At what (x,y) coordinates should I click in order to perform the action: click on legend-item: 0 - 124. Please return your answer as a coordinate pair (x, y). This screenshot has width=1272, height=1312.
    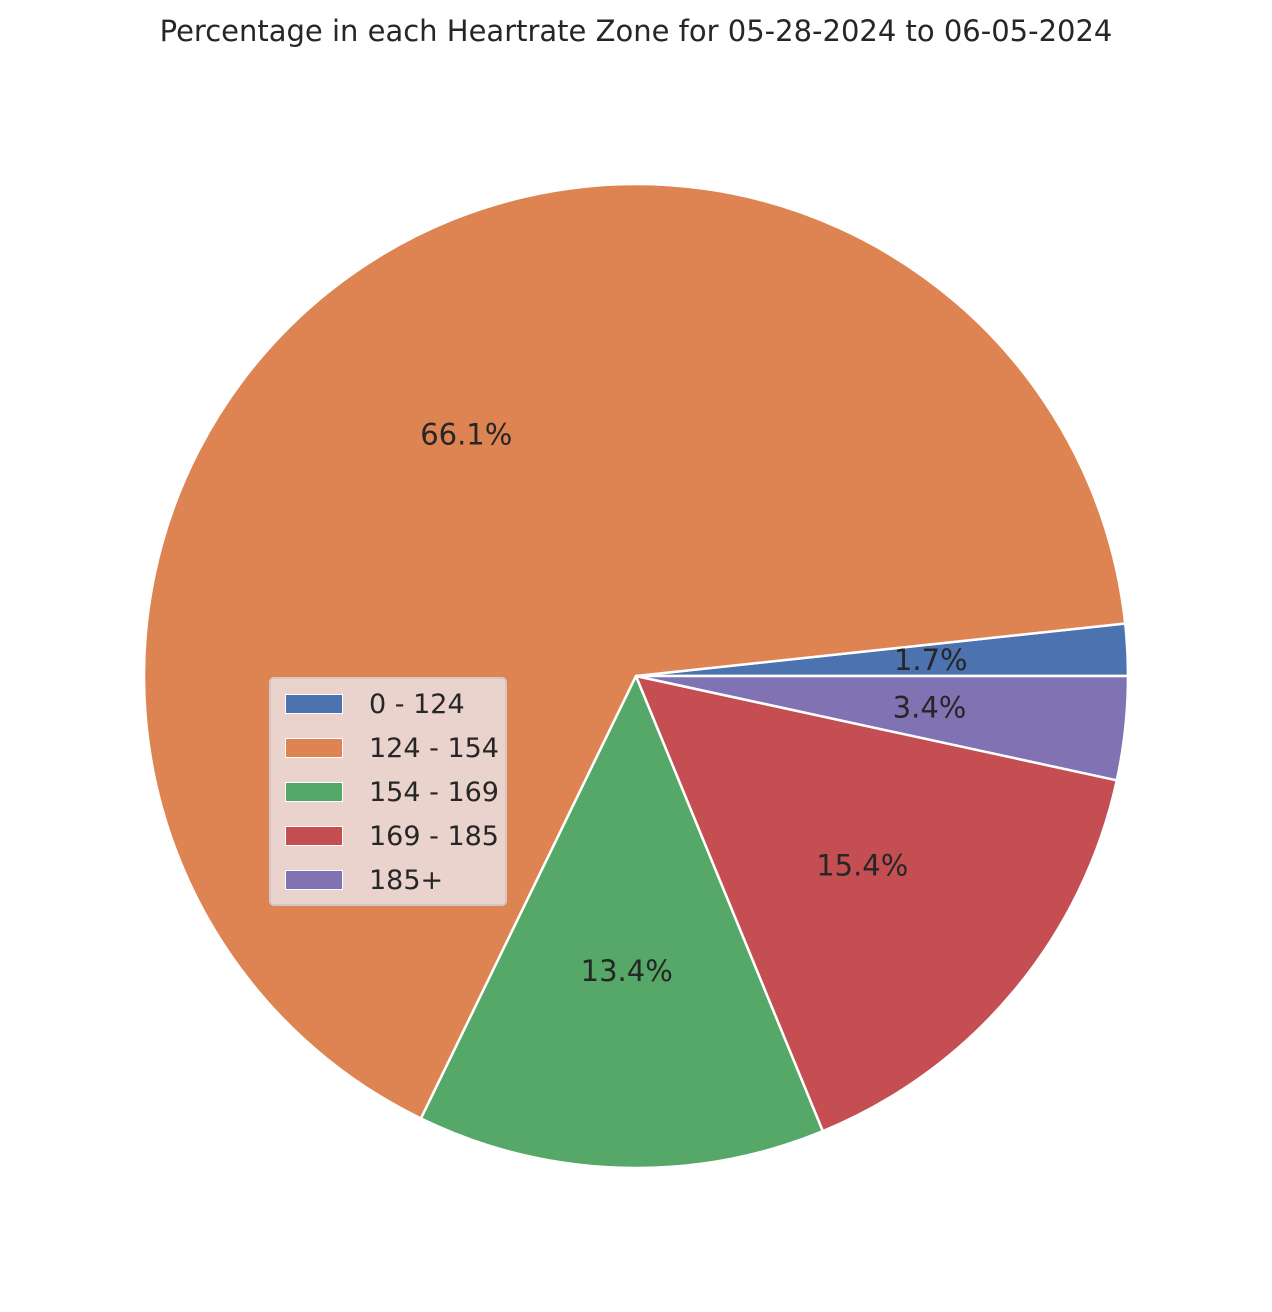
    Looking at the image, I should click on (375, 704).